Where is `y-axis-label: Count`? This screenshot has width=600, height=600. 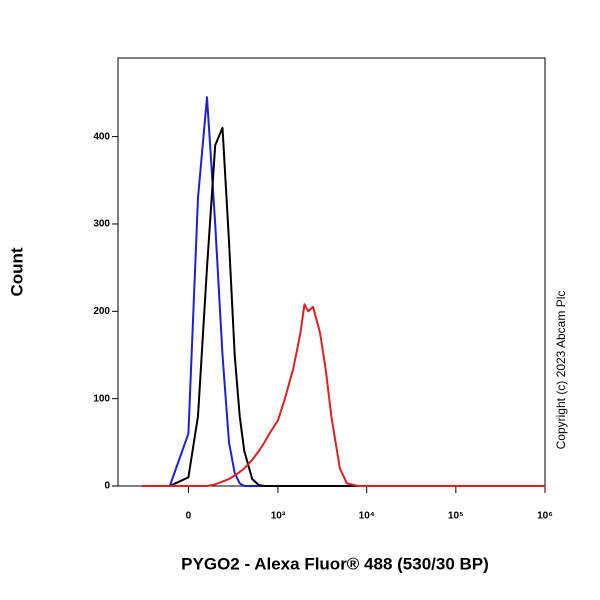
y-axis-label: Count is located at coordinates (16, 271).